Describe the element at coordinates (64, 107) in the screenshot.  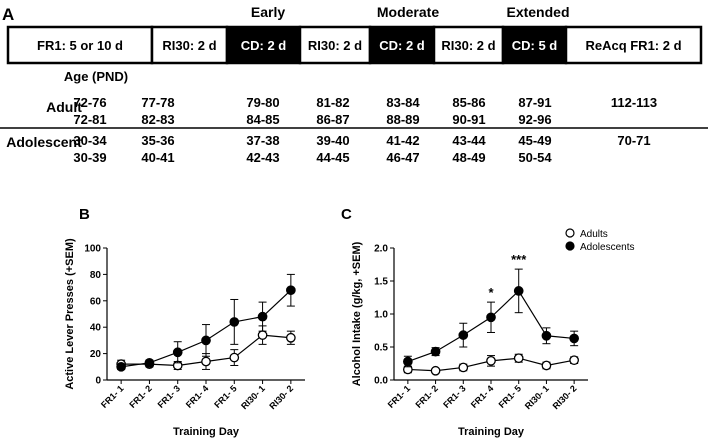
I see `adult-label: Adult` at that location.